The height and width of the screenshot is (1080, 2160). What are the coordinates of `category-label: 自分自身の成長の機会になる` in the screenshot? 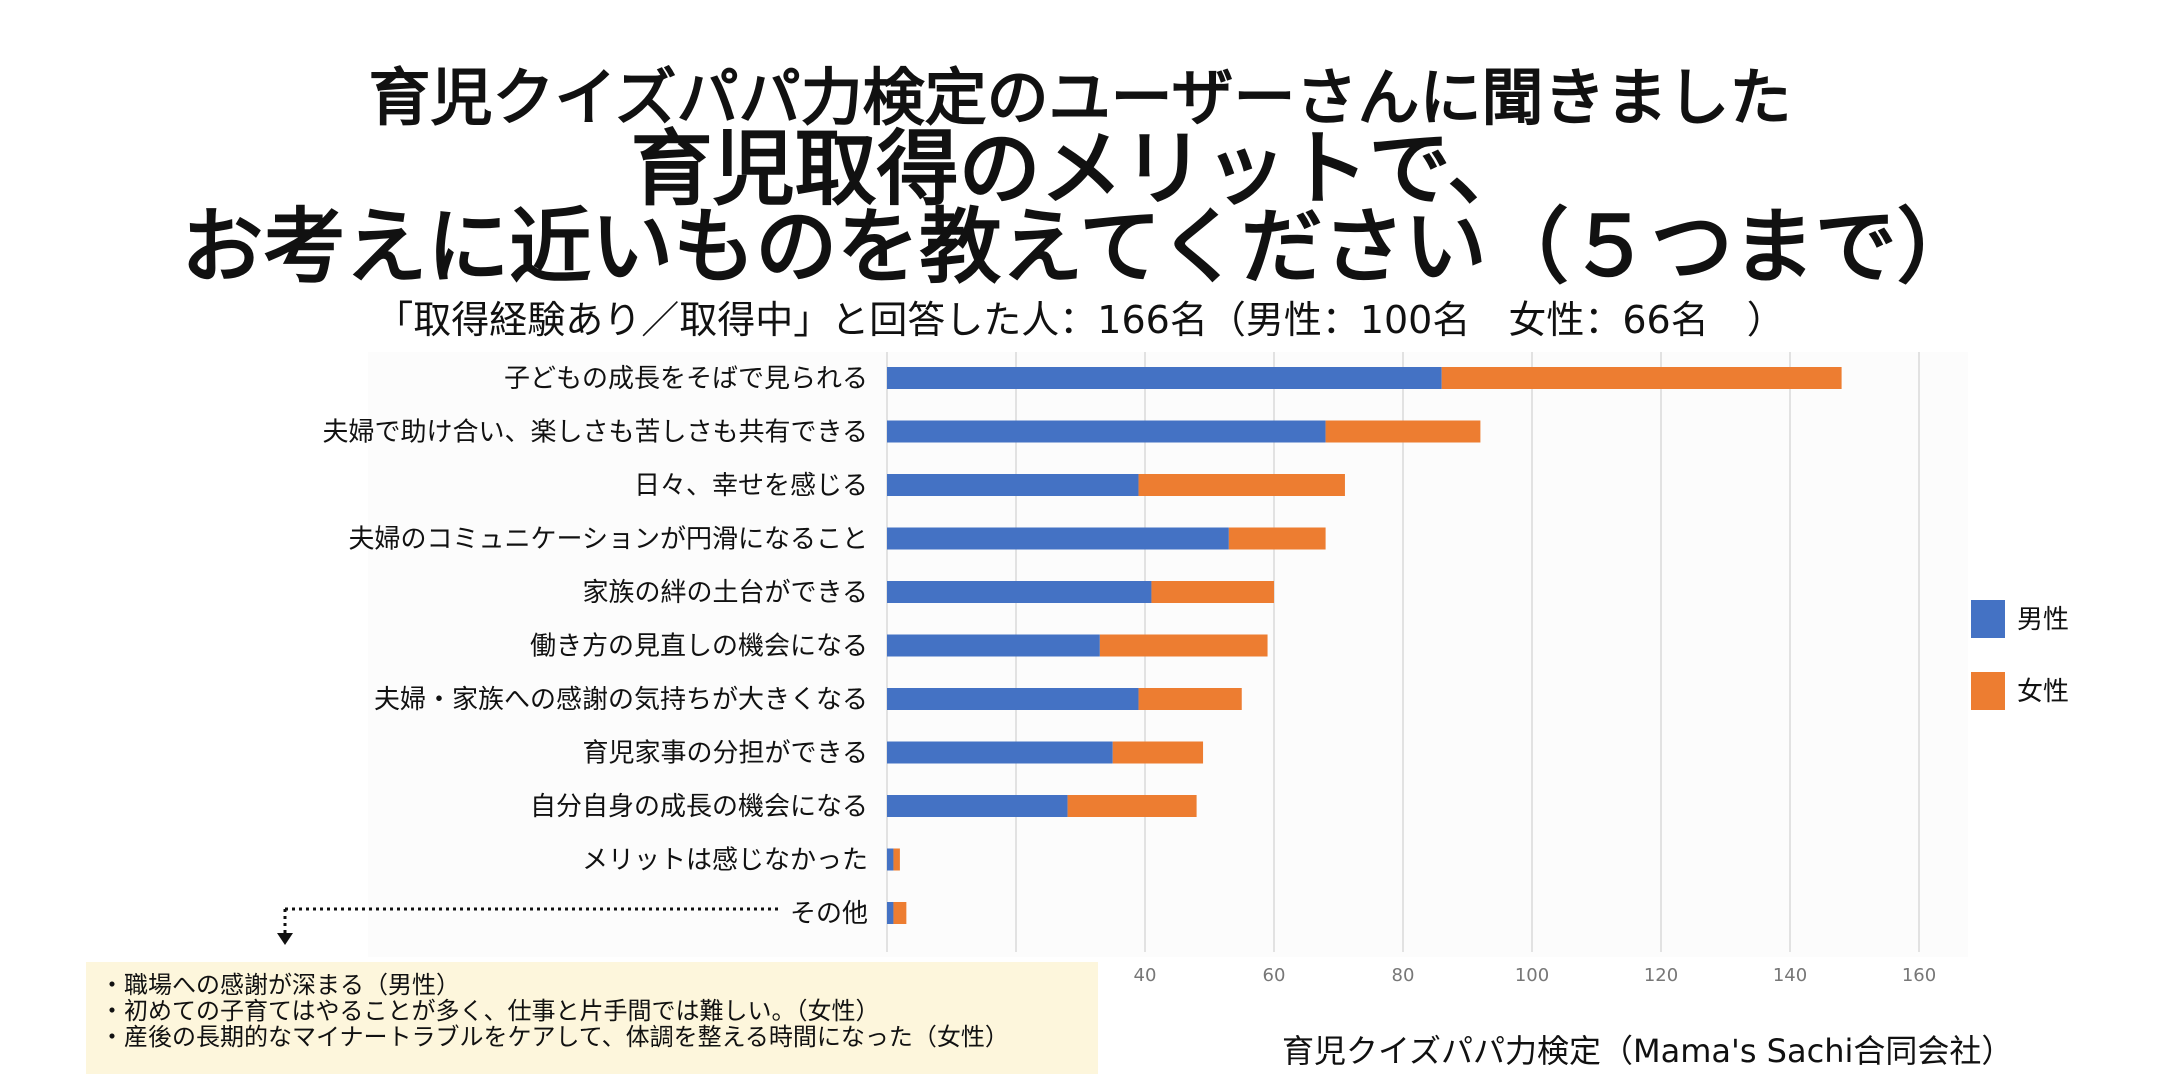 It's located at (699, 807).